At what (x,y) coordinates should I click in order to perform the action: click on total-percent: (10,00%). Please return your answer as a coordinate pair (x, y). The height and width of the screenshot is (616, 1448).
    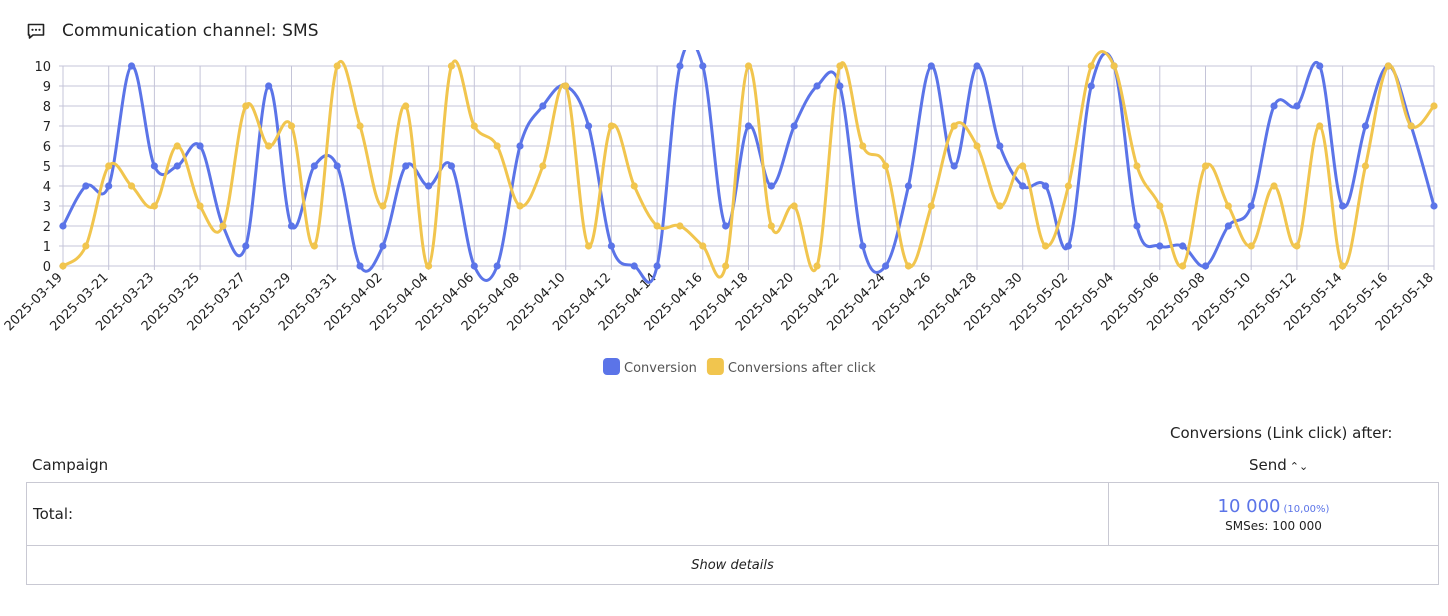
    Looking at the image, I should click on (1306, 509).